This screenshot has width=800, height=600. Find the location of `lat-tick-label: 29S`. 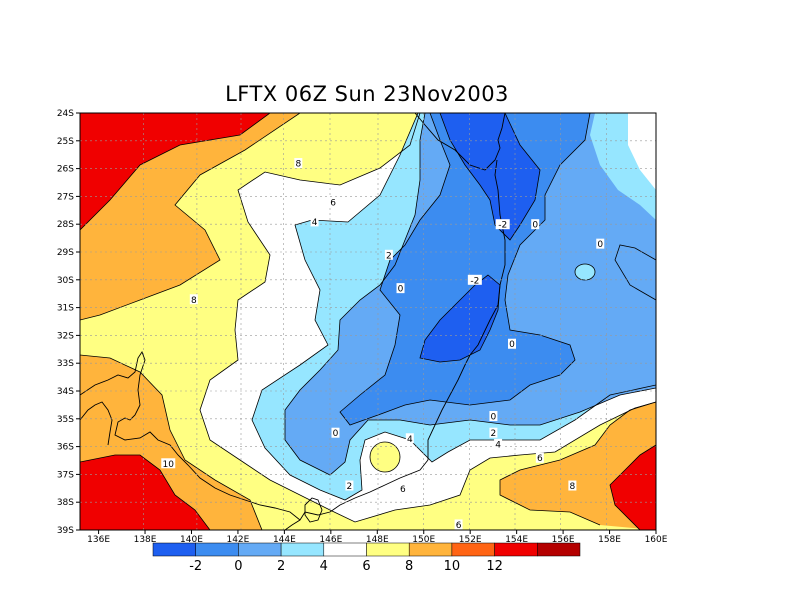

lat-tick-label: 29S is located at coordinates (65, 253).